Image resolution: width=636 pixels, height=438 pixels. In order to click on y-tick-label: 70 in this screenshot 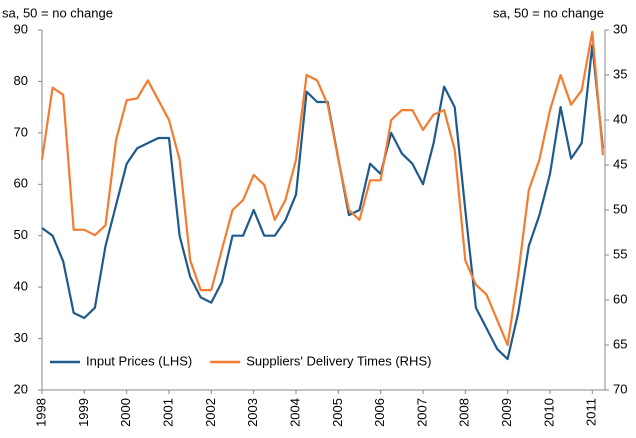, I will do `click(21, 131)`.